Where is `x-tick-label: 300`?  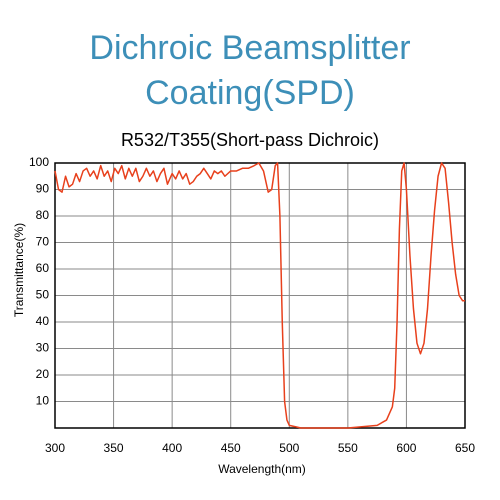 x-tick-label: 300 is located at coordinates (55, 448).